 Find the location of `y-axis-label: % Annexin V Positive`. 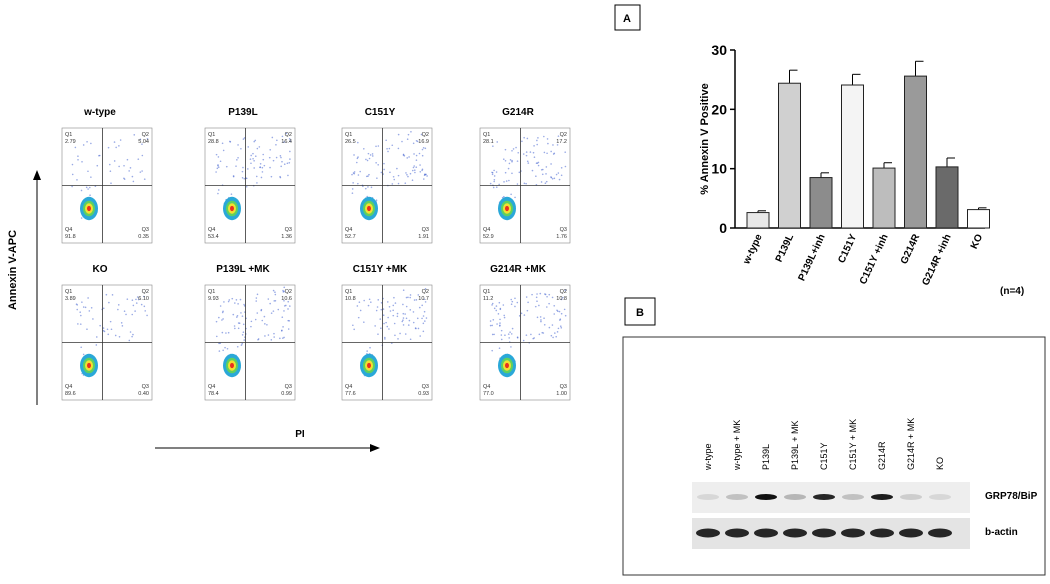

y-axis-label: % Annexin V Positive is located at coordinates (705, 138).